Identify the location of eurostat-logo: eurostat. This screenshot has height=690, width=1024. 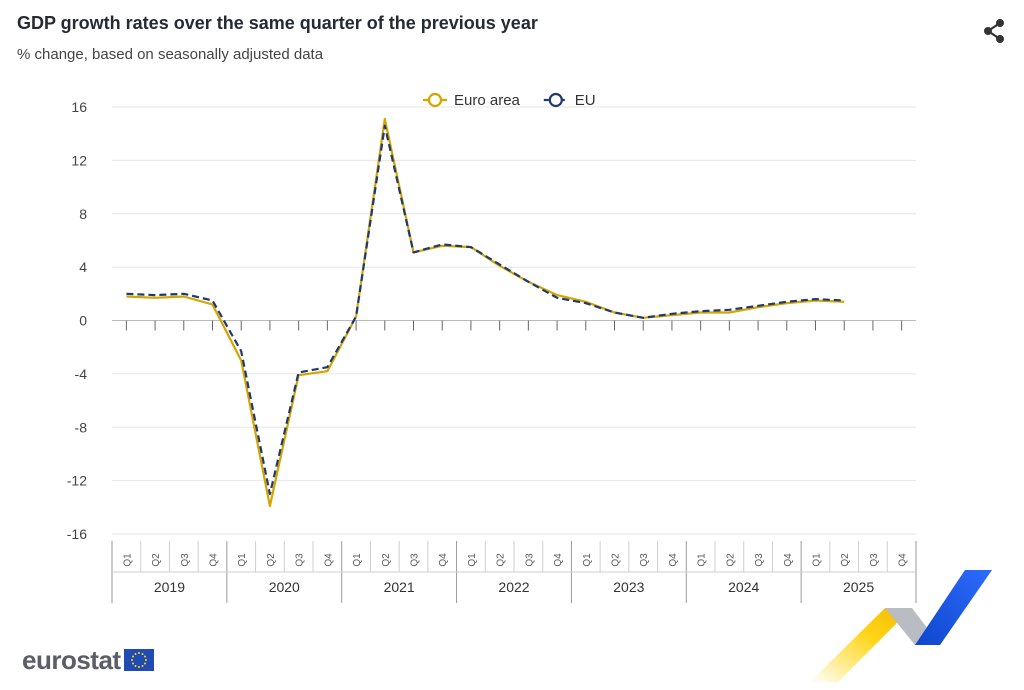
(88, 660).